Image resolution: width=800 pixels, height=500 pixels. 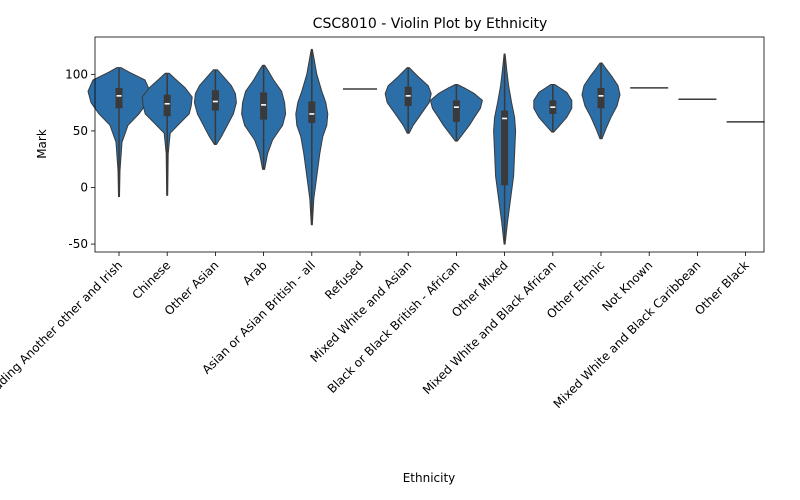 I want to click on x-tick-label: Refused, so click(x=344, y=280).